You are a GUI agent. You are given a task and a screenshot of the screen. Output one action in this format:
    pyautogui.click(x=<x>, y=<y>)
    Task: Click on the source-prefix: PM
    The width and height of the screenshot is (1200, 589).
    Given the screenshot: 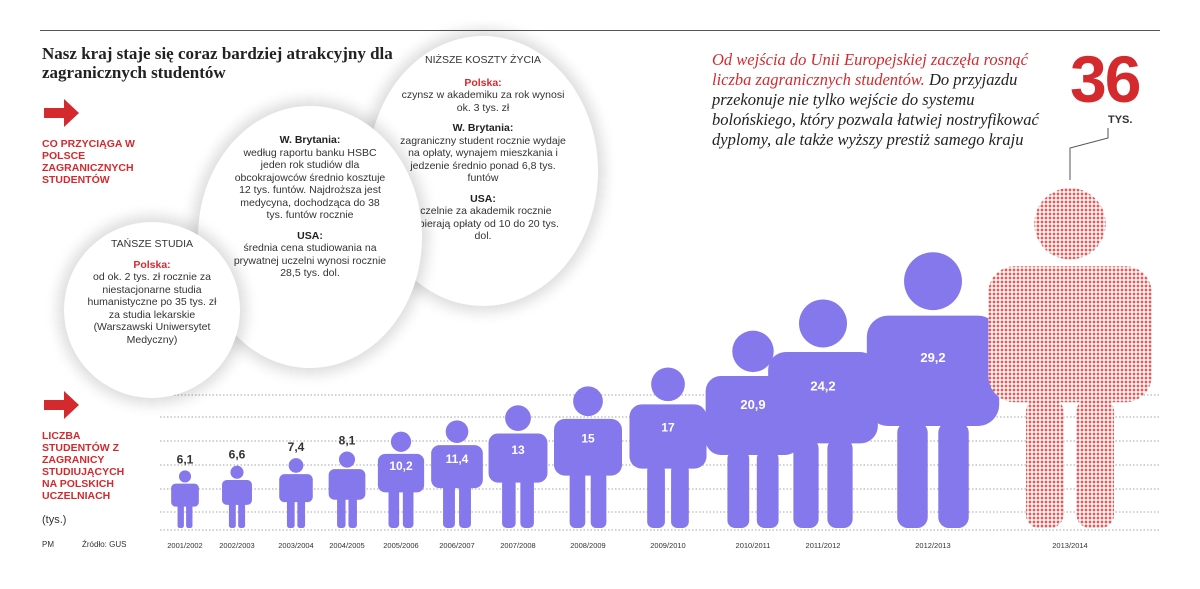 What is the action you would take?
    pyautogui.click(x=48, y=544)
    